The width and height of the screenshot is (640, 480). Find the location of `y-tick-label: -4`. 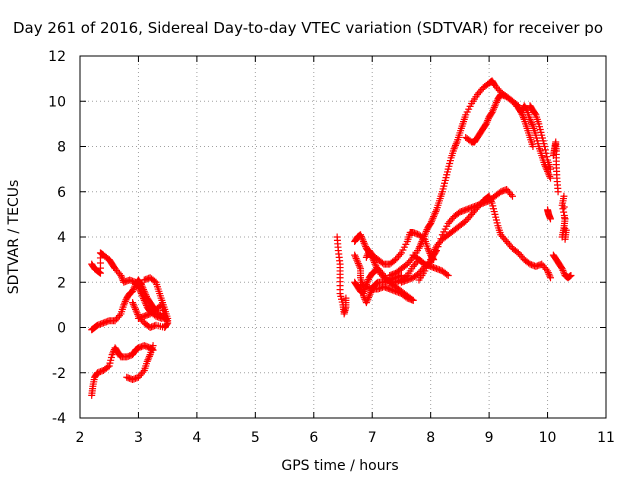

y-tick-label: -4 is located at coordinates (59, 419).